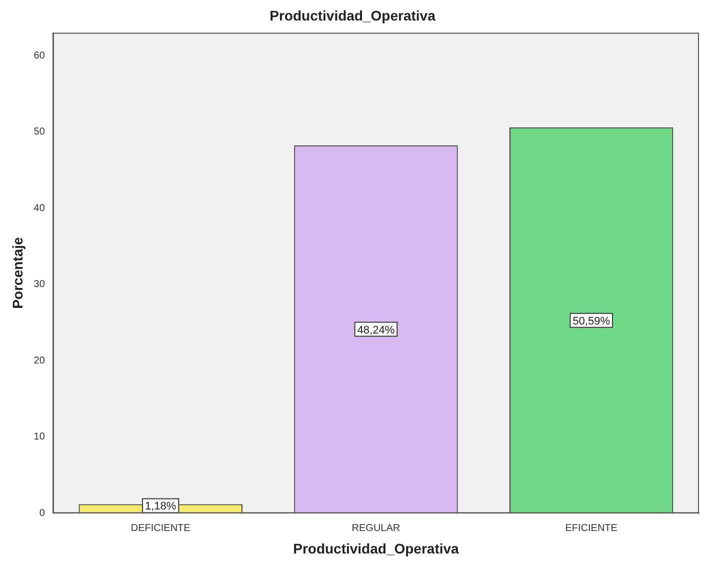 The height and width of the screenshot is (566, 705). What do you see at coordinates (40, 132) in the screenshot?
I see `y-tick-label: 50` at bounding box center [40, 132].